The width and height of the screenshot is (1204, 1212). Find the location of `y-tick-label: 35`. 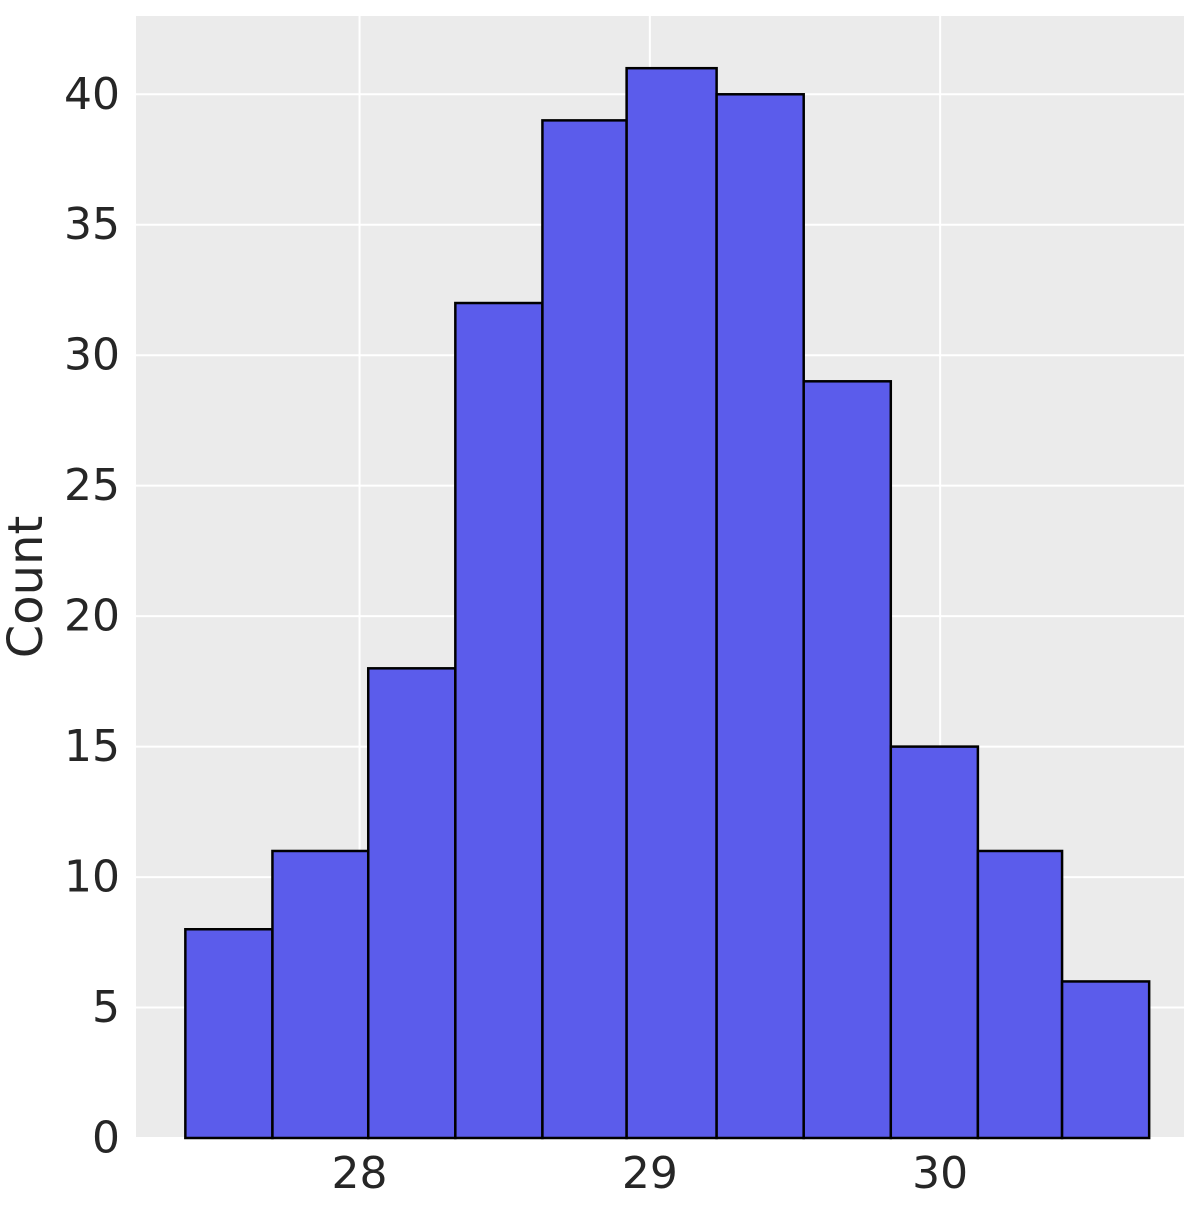

y-tick-label: 35 is located at coordinates (92, 224).